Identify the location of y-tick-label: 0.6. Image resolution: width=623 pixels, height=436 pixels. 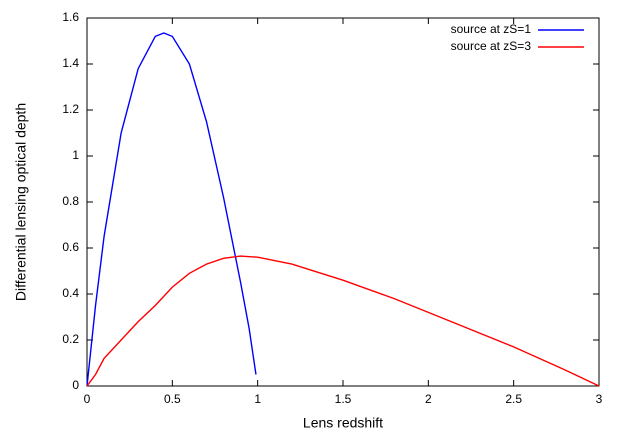
(70, 247).